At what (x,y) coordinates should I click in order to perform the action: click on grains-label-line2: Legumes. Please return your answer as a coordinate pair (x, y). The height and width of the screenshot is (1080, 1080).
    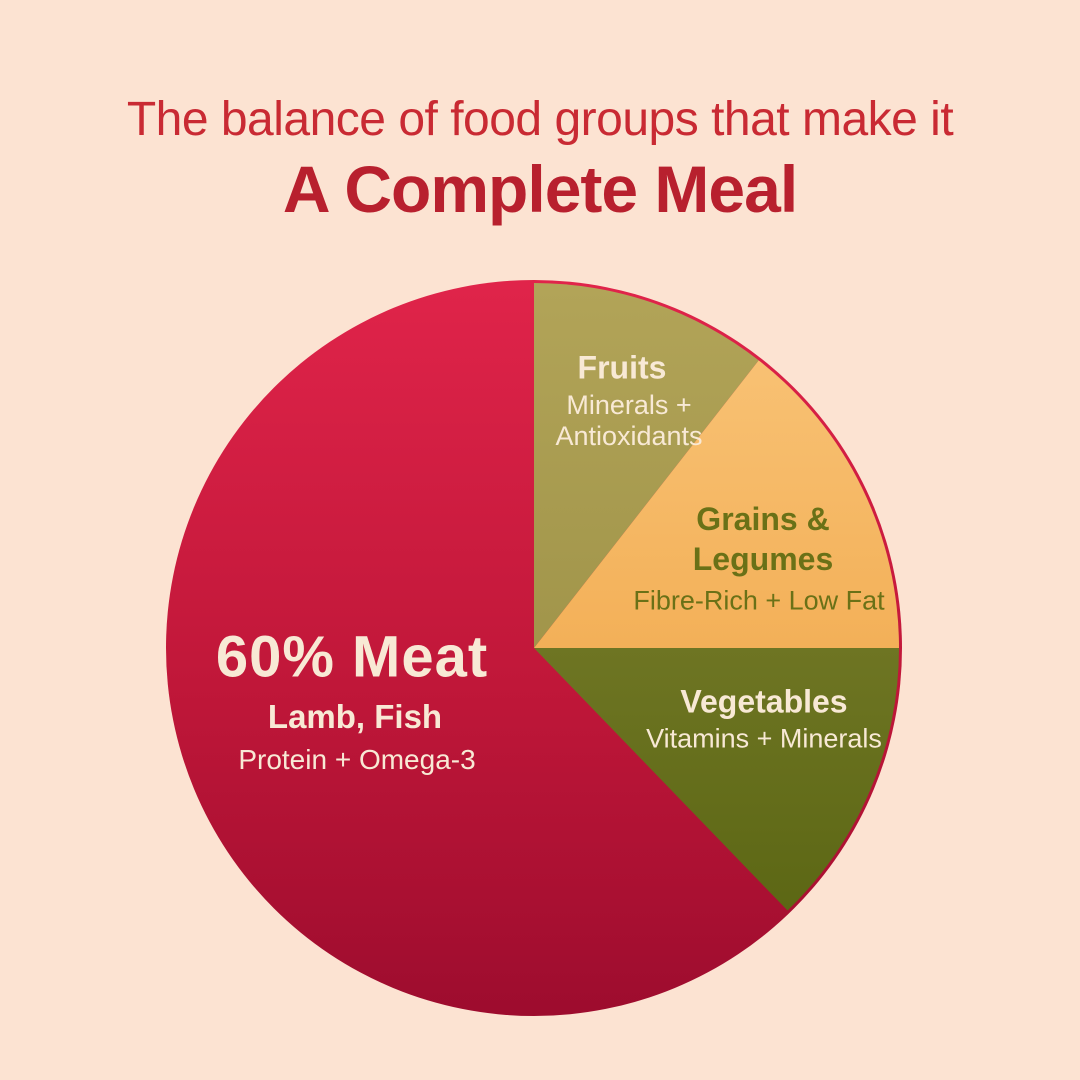
    Looking at the image, I should click on (763, 559).